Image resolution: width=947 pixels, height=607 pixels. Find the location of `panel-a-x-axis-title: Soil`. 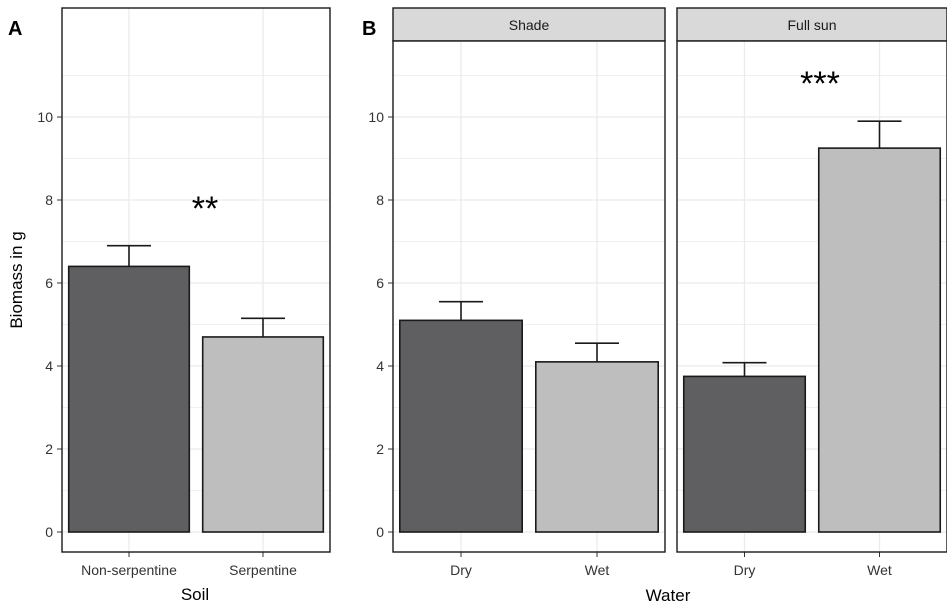

panel-a-x-axis-title: Soil is located at coordinates (195, 594).